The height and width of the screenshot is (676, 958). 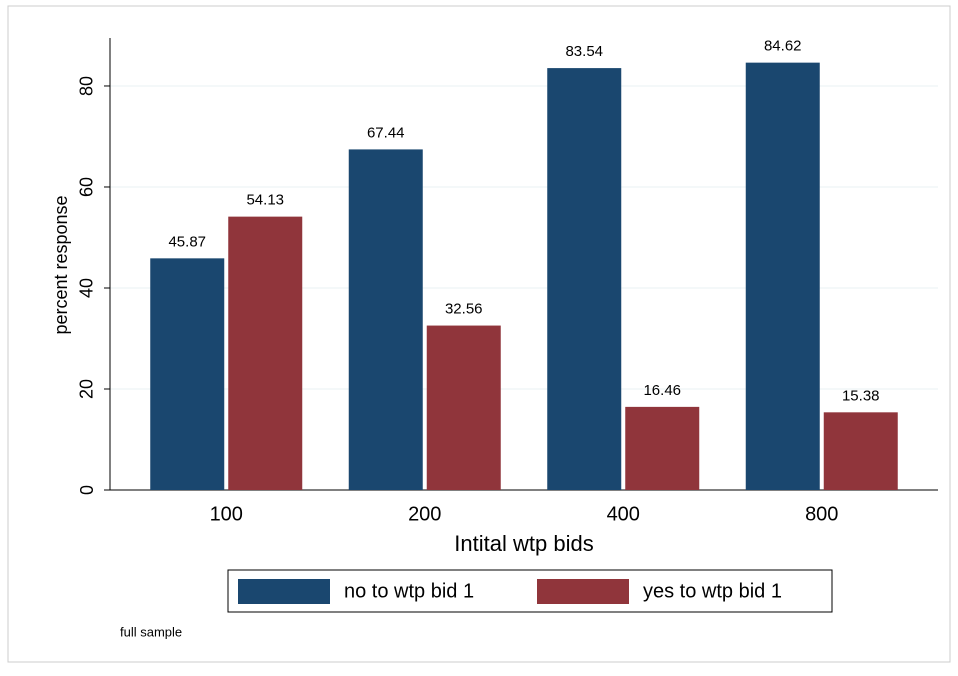 What do you see at coordinates (87, 86) in the screenshot?
I see `y-tick-label: 80` at bounding box center [87, 86].